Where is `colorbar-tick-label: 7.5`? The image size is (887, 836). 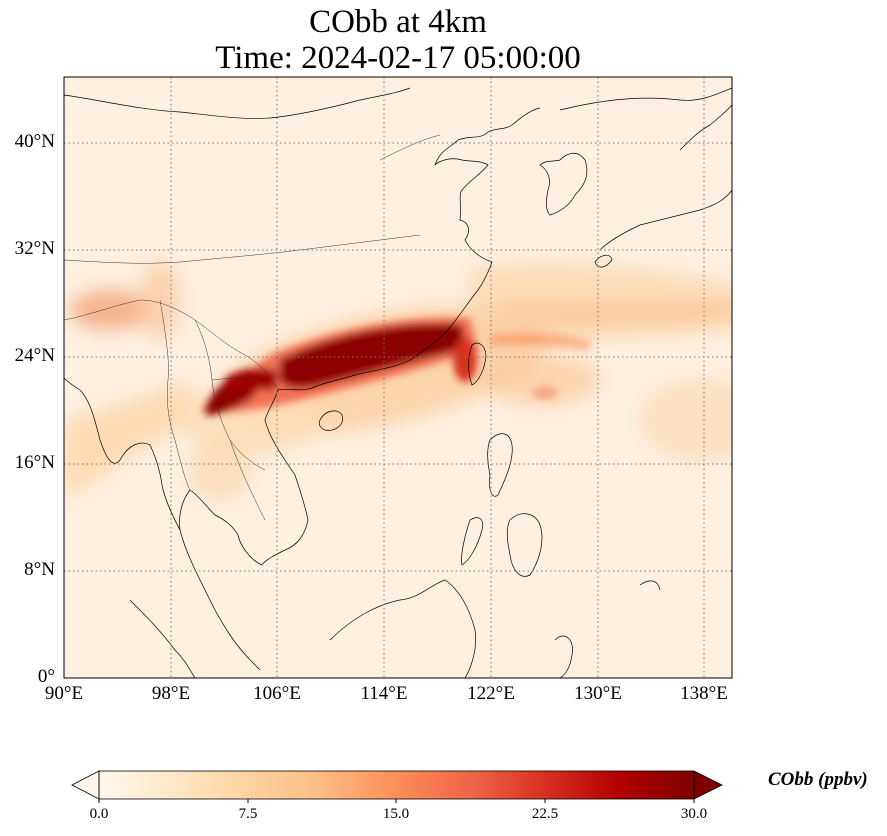
colorbar-tick-label: 7.5 is located at coordinates (248, 814).